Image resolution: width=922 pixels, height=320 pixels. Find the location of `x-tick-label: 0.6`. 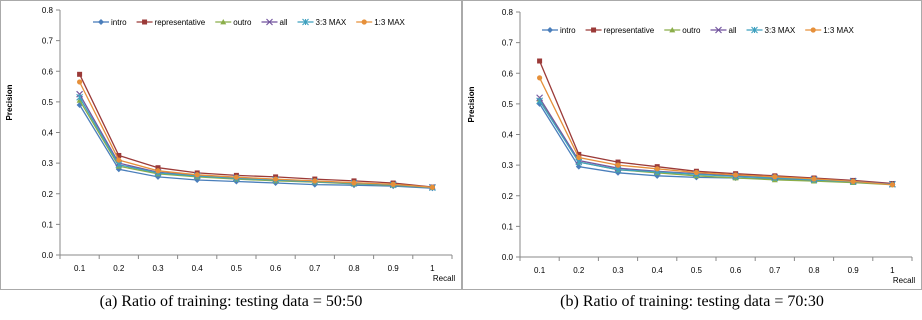

x-tick-label: 0.6 is located at coordinates (276, 268).